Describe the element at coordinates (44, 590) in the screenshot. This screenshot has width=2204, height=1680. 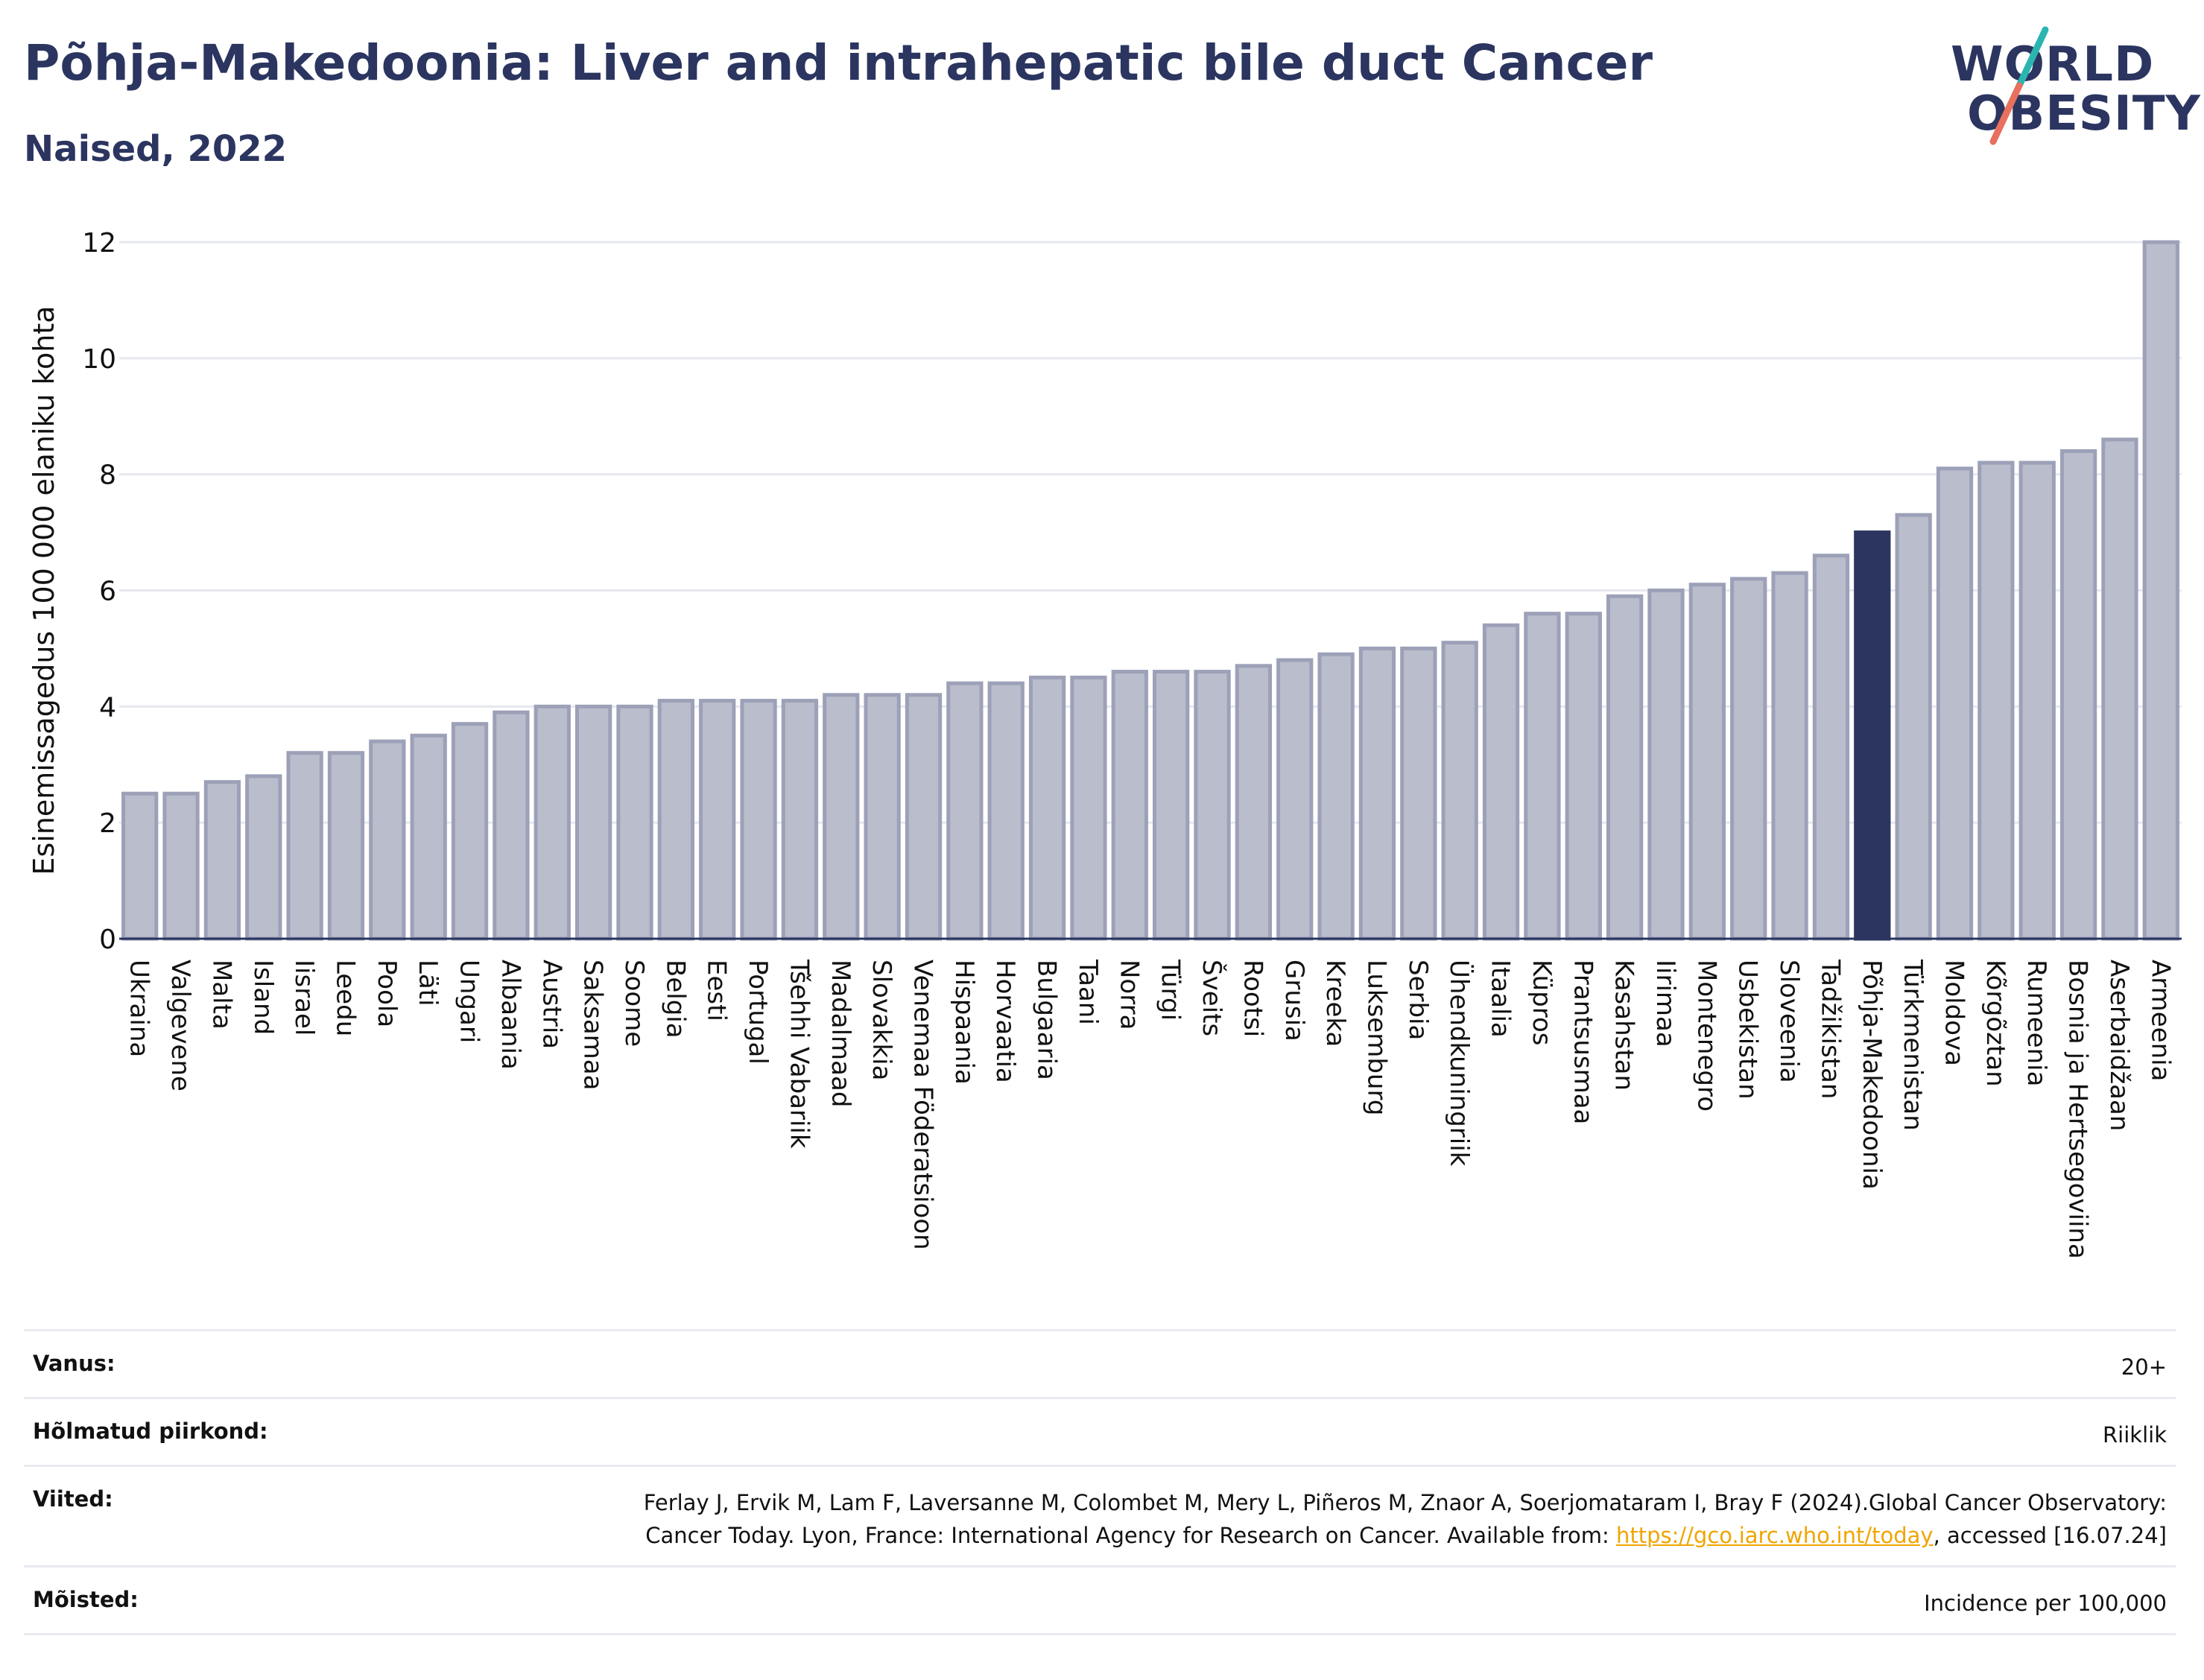
I see `y-axis-label: Esinemissagedus 100 000 elaniku kohta` at that location.